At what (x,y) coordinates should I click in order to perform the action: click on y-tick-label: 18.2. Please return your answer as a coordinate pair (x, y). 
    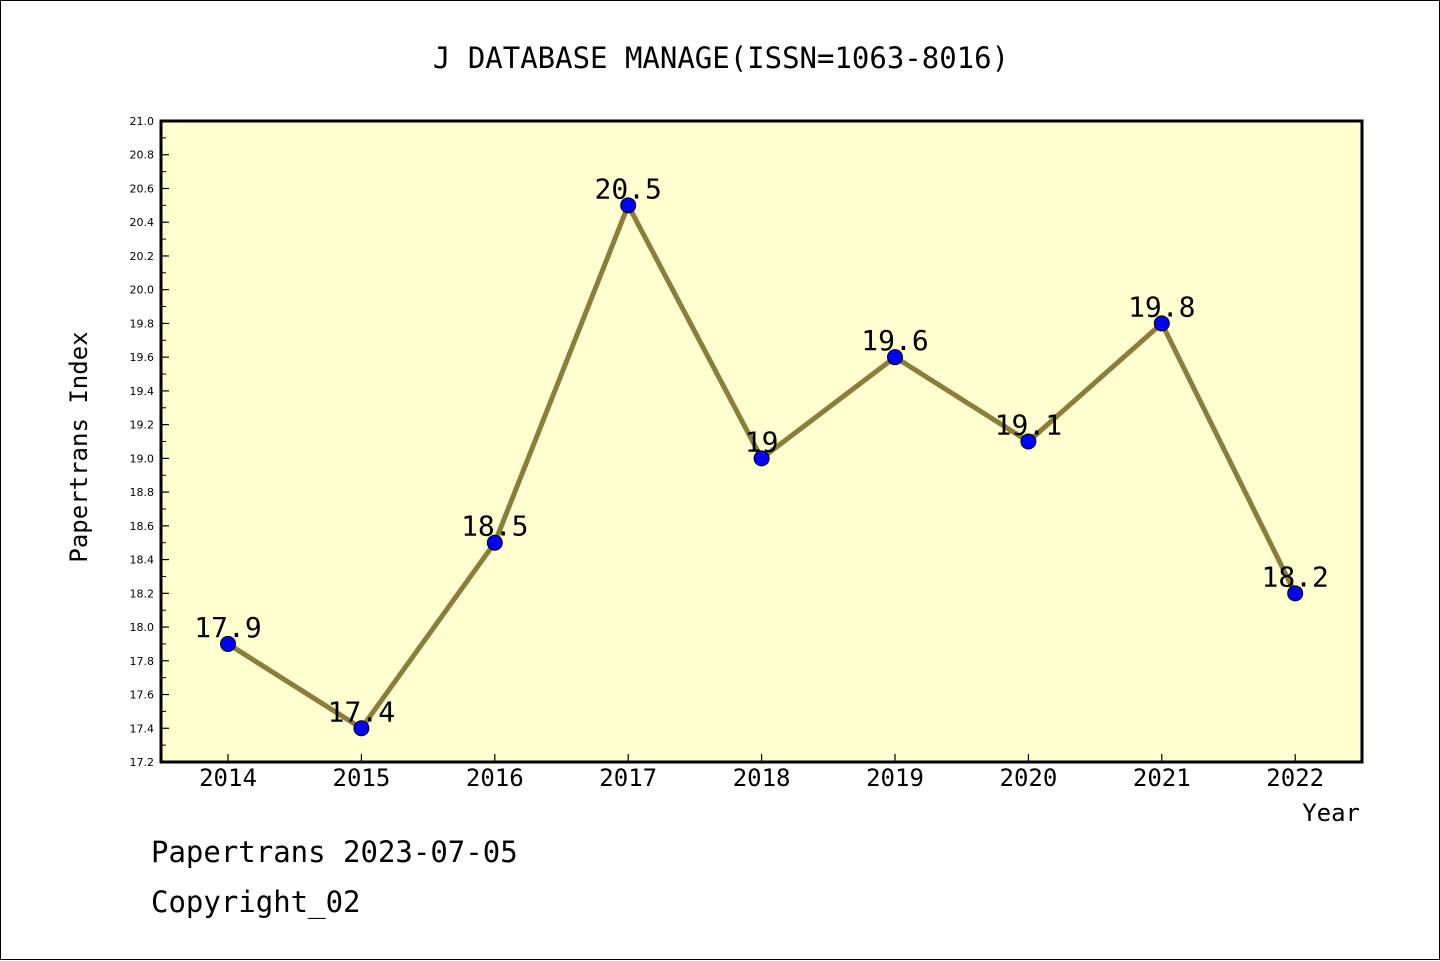
    Looking at the image, I should click on (142, 593).